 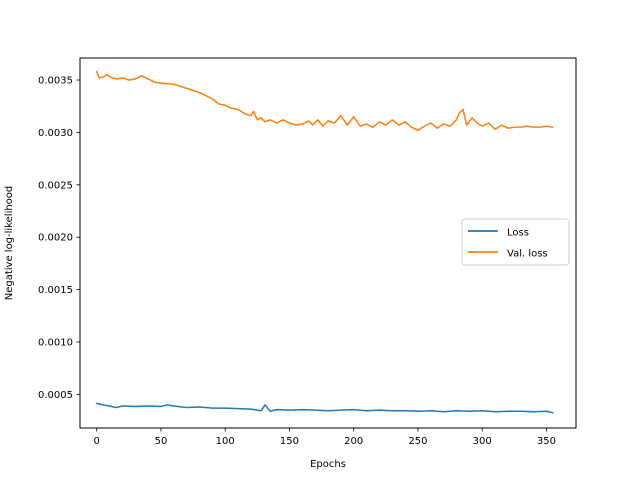 I want to click on y-tick-label: 0.0030, so click(x=55, y=133).